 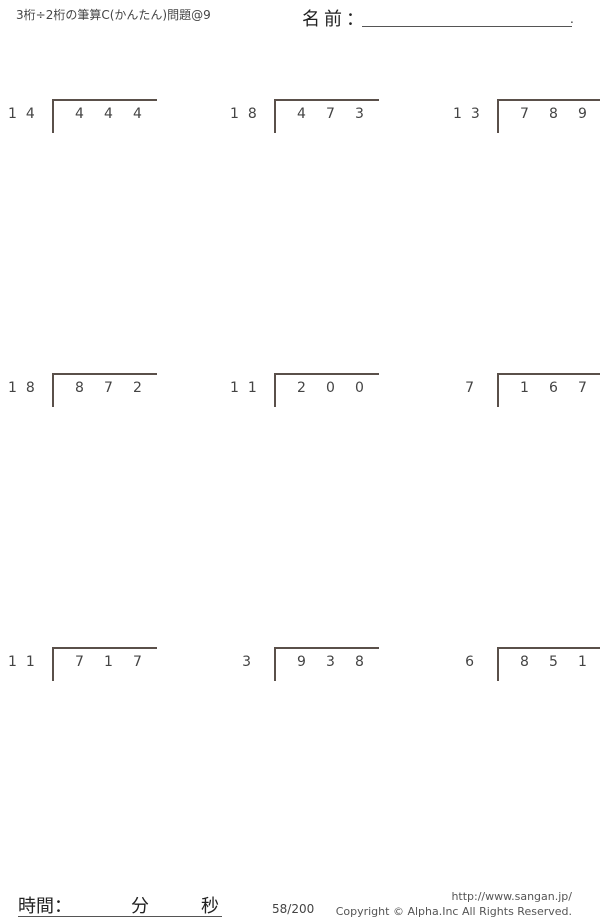 I want to click on name-end: ., so click(x=572, y=19).